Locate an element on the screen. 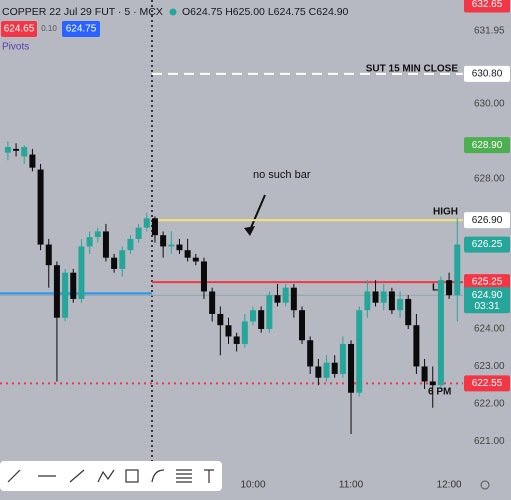 The height and width of the screenshot is (500, 511). x-tick-label: 10:00 is located at coordinates (252, 485).